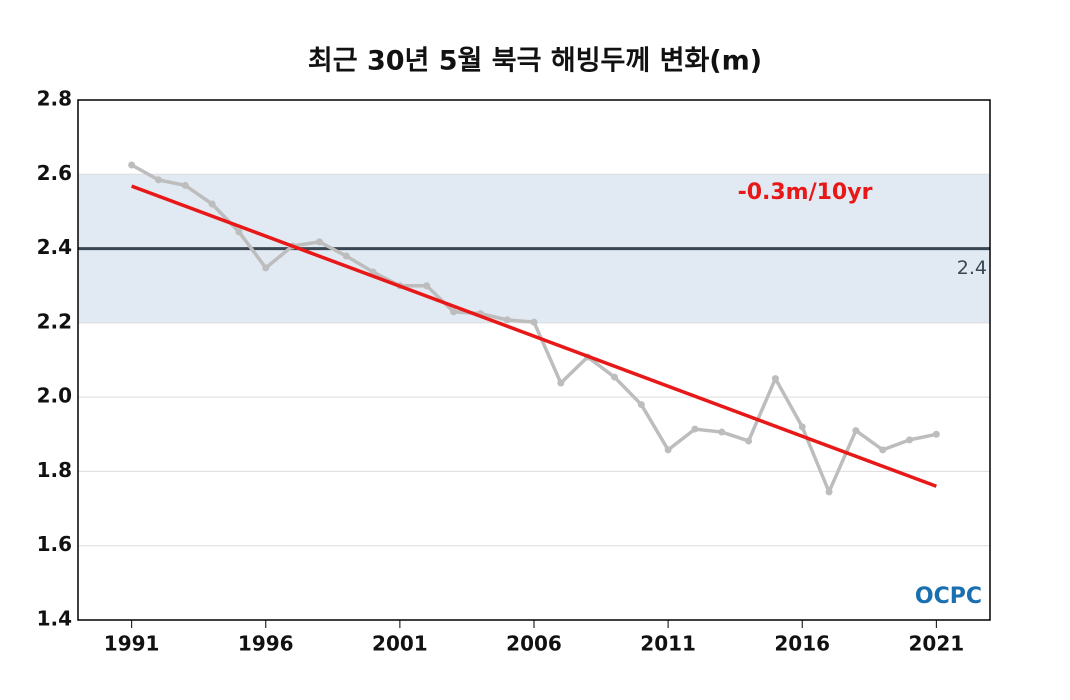 The height and width of the screenshot is (700, 1070). Describe the element at coordinates (805, 192) in the screenshot. I see `trend-label: -0.3m/10yr` at that location.